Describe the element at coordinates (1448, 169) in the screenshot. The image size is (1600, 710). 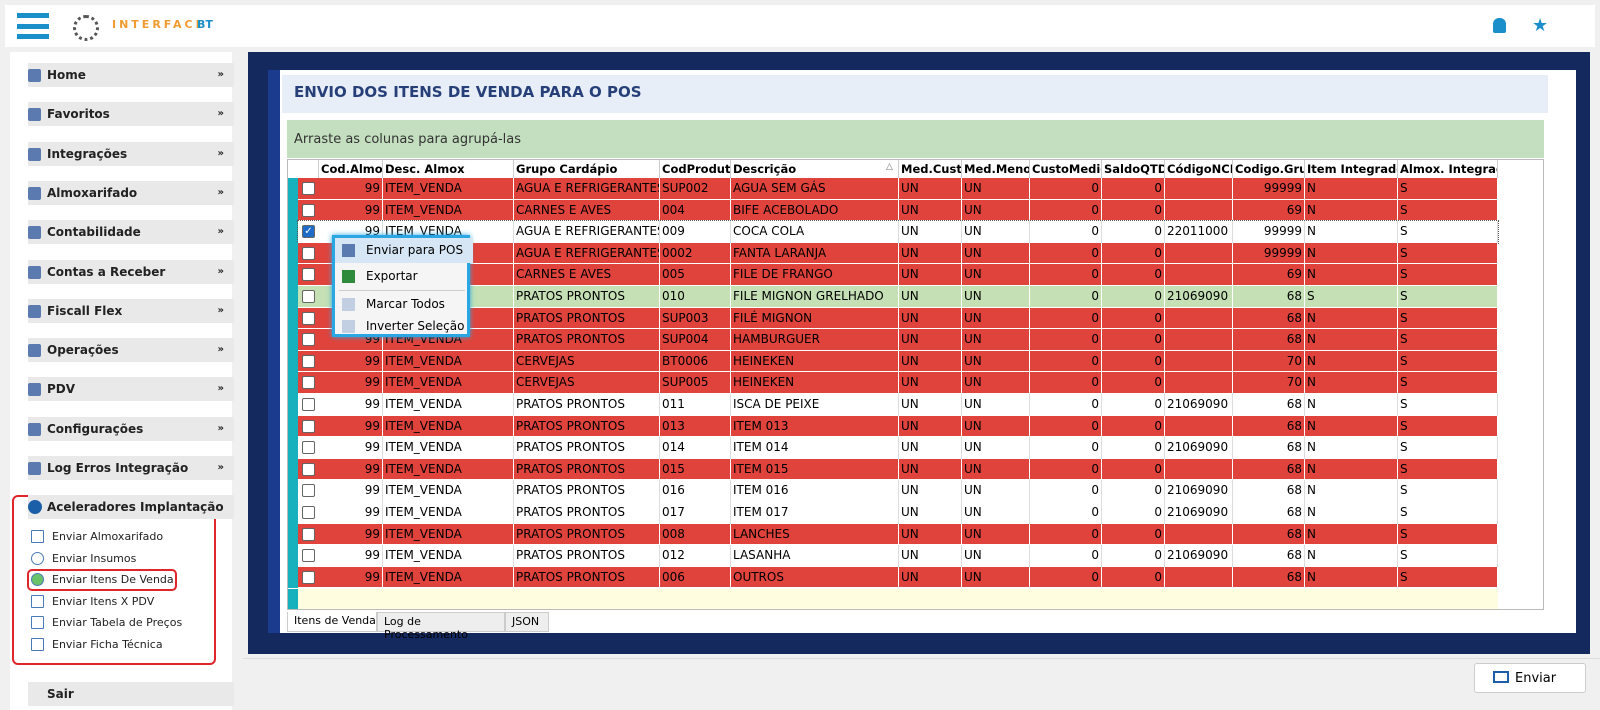
I see `column-header: Almox. Integrado` at that location.